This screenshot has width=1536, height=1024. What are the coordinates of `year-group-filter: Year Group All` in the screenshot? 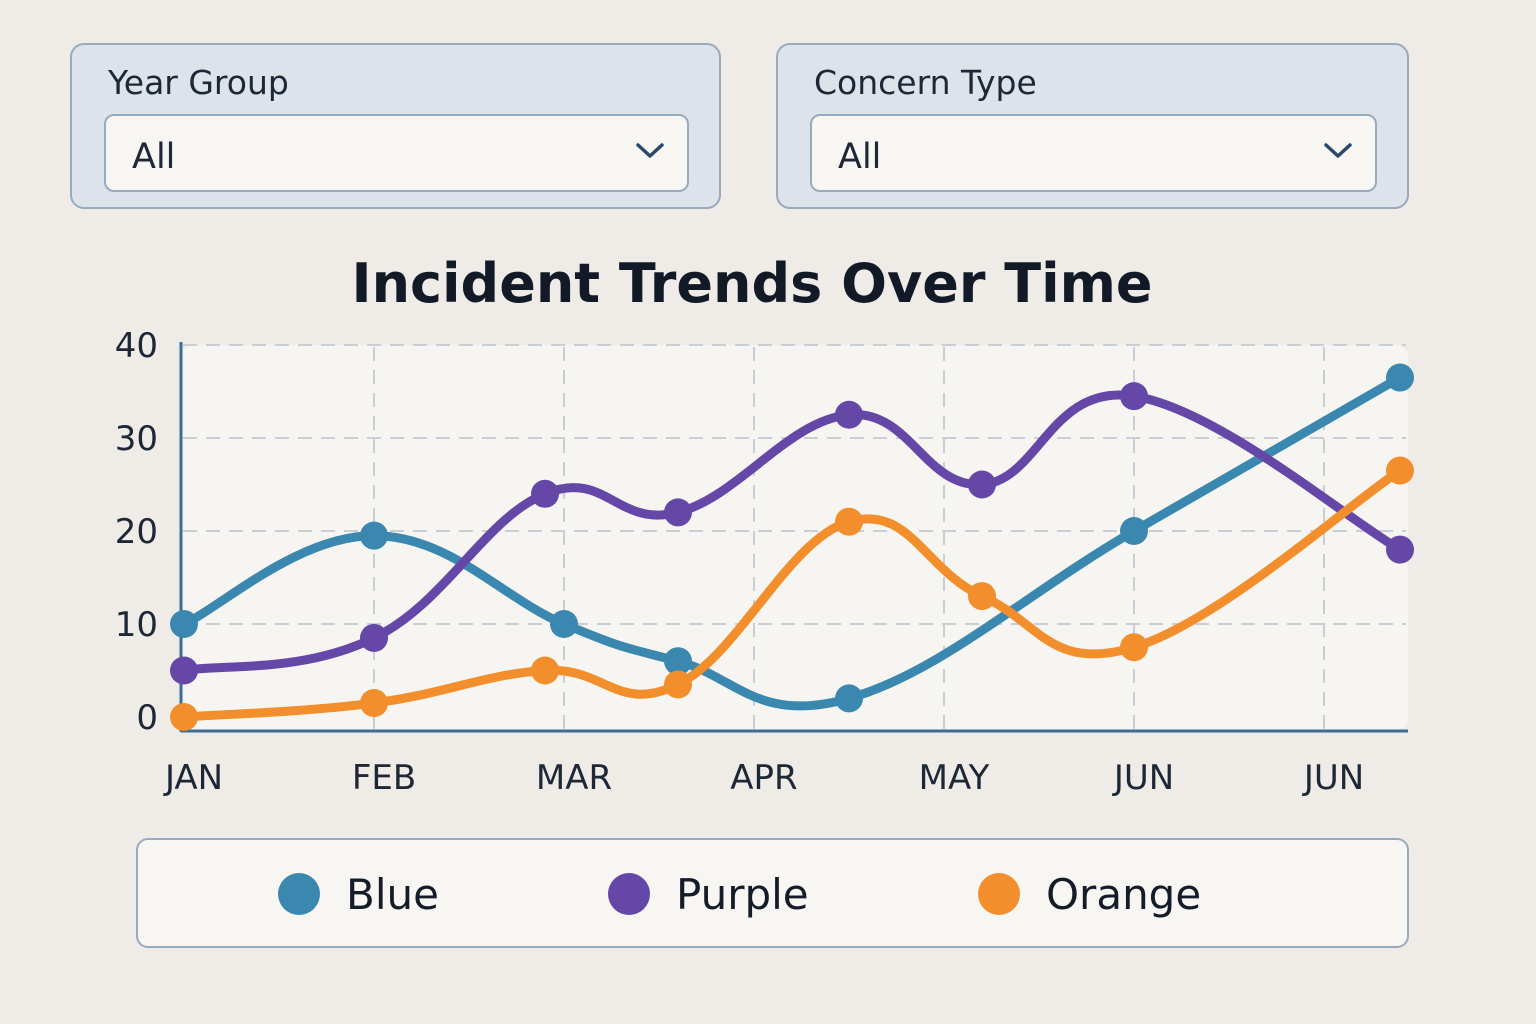 It's located at (395, 126).